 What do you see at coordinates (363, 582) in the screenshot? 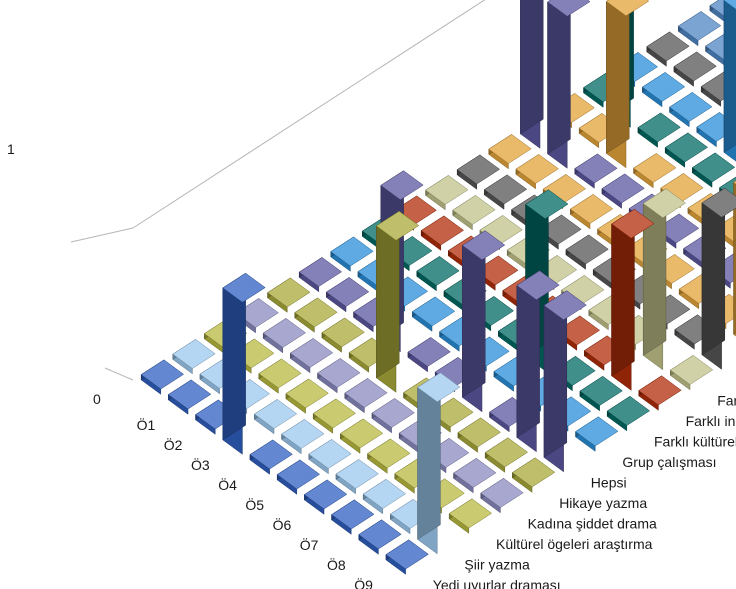
I see `x-tick-label: Ö9` at bounding box center [363, 582].